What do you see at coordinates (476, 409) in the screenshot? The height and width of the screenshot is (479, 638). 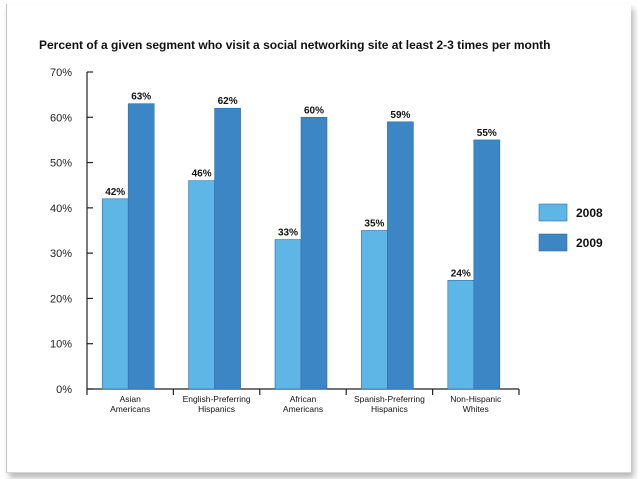 I see `x-tick-label: Whites` at bounding box center [476, 409].